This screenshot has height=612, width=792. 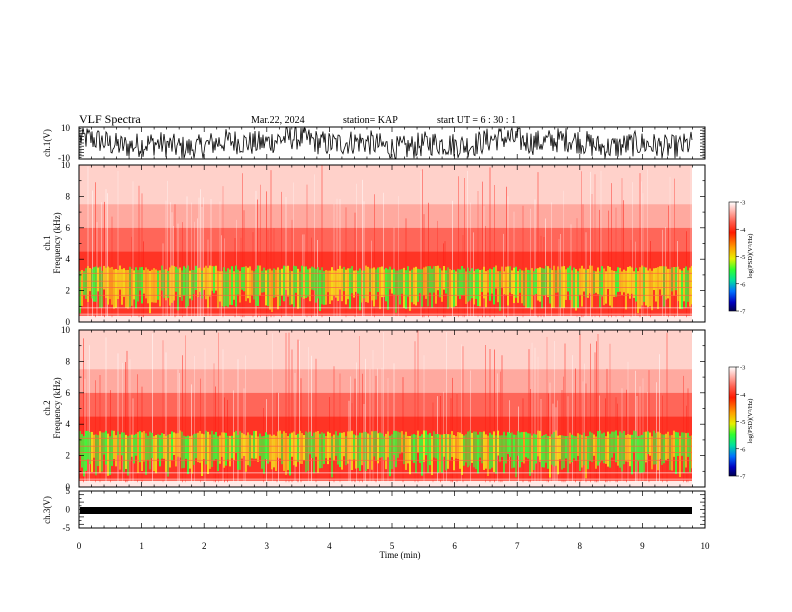 What do you see at coordinates (642, 546) in the screenshot?
I see `x-tick-label: 9` at bounding box center [642, 546].